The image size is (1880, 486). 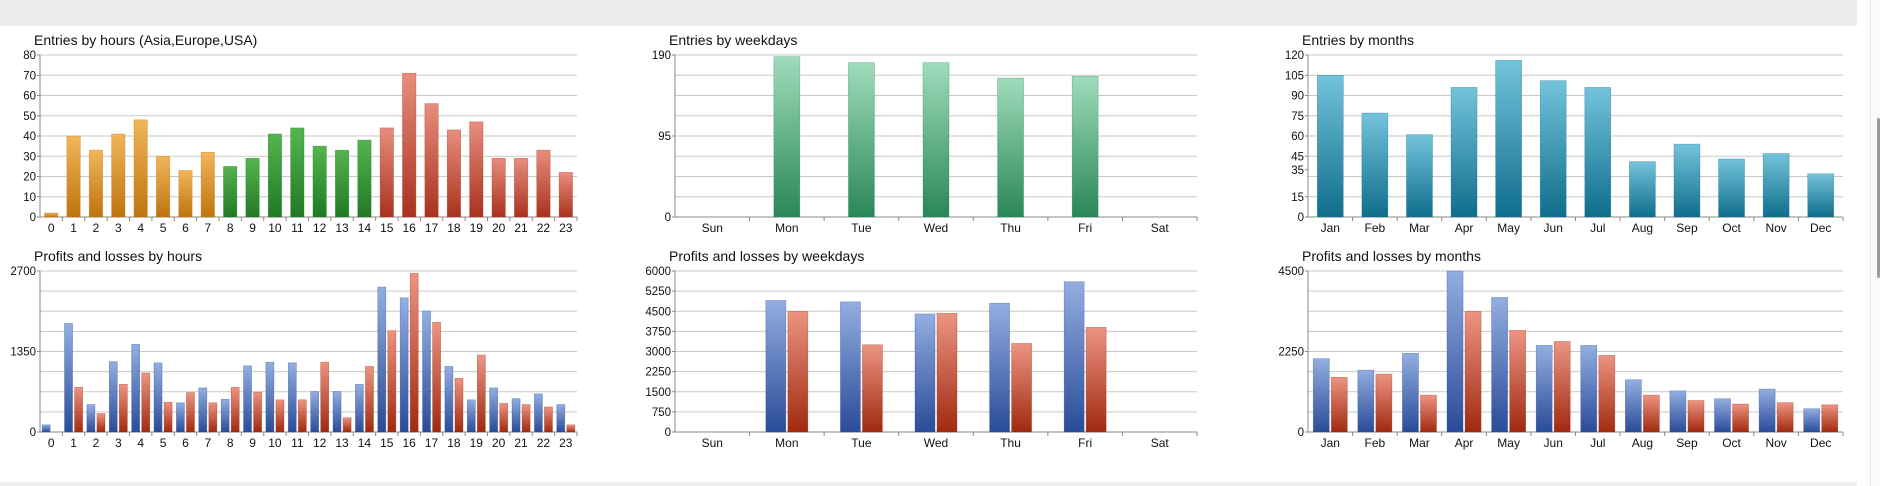 I want to click on x-tick-label: 20, so click(x=499, y=228).